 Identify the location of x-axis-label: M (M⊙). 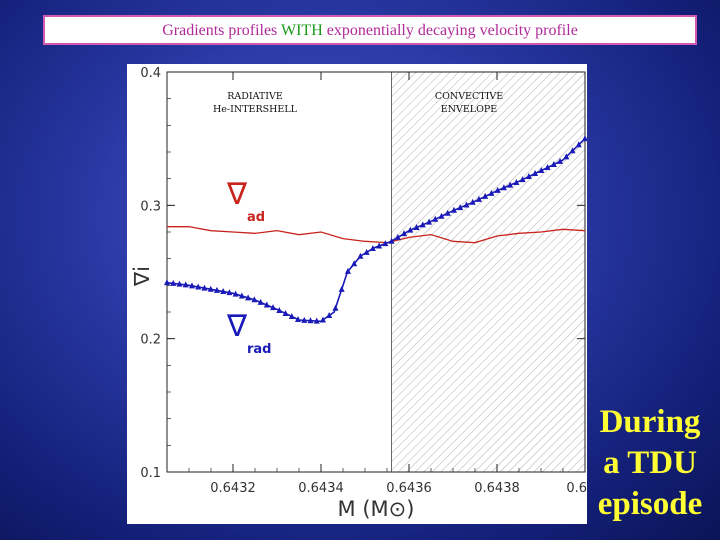
(376, 509).